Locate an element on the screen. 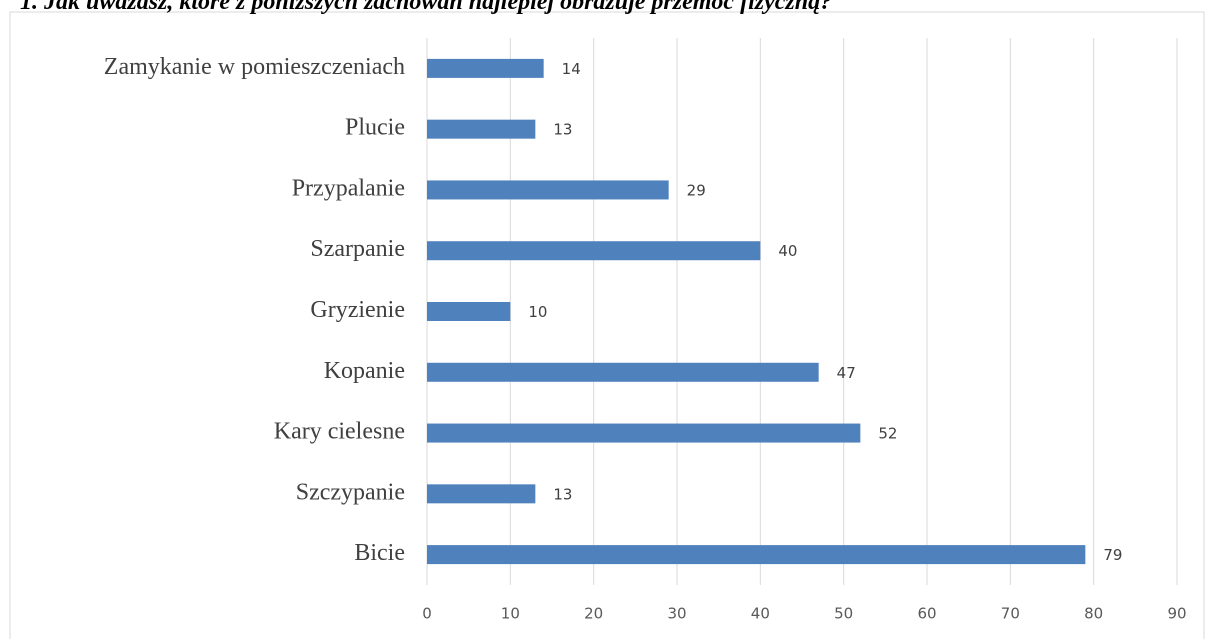  x-tick-label: 20 is located at coordinates (593, 614).